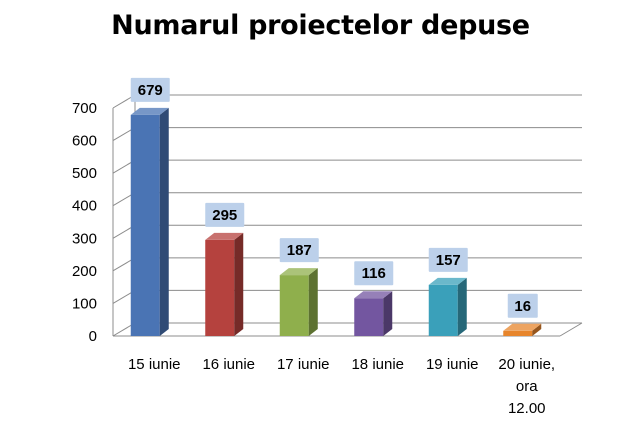  What do you see at coordinates (320, 25) in the screenshot?
I see `chart-title: Numarul proiectelor depuse` at bounding box center [320, 25].